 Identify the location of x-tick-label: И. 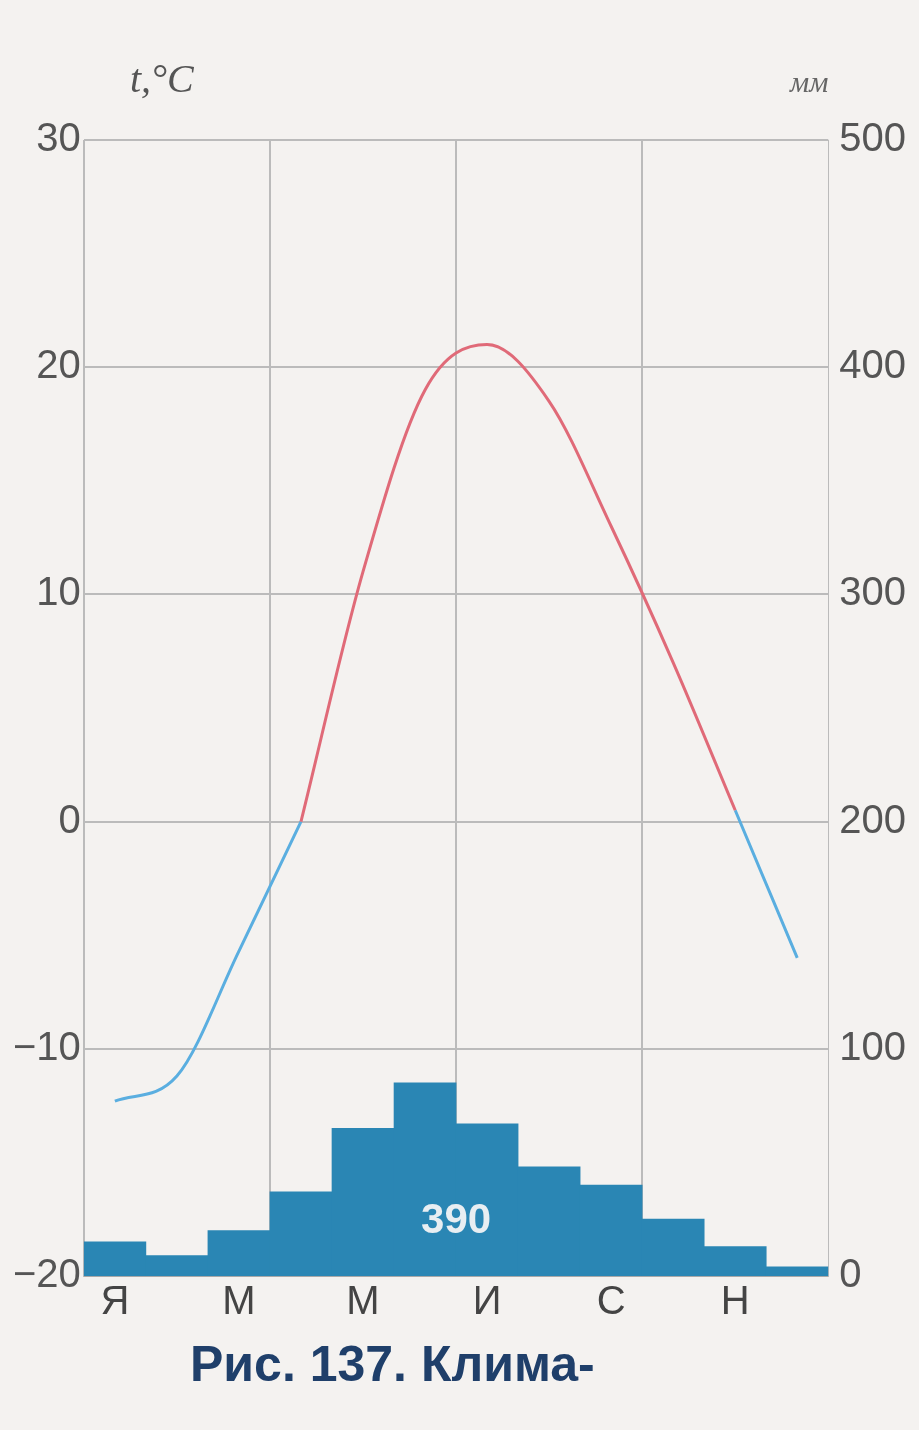
(487, 1300).